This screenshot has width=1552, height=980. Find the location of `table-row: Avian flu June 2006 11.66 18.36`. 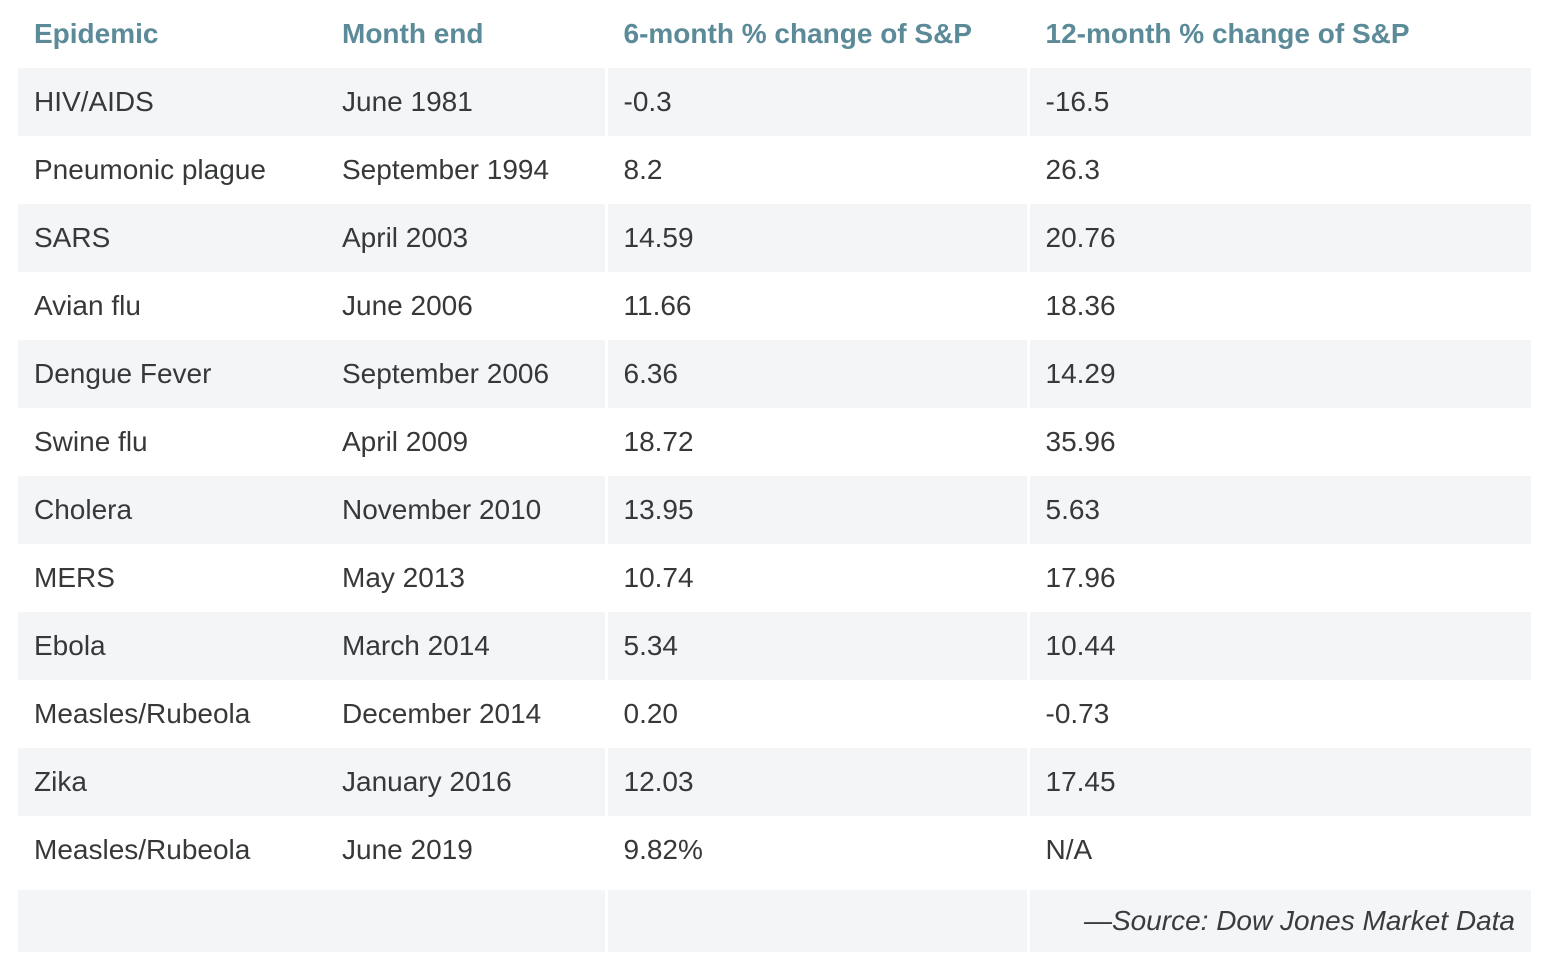

table-row: Avian flu June 2006 11.66 18.36 is located at coordinates (774, 306).